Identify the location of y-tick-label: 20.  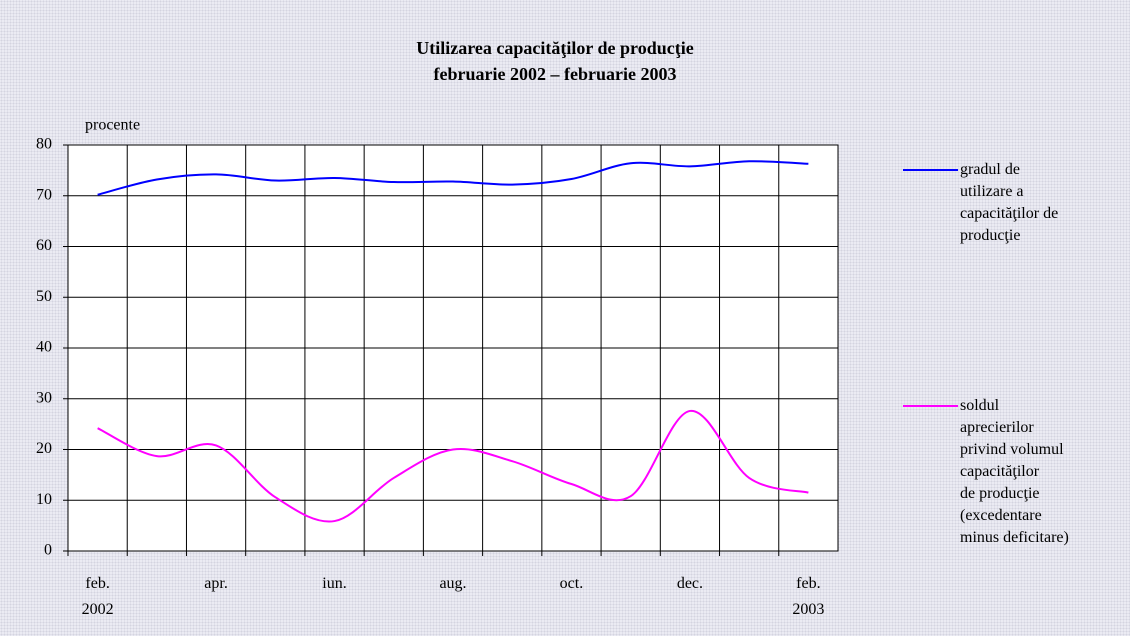
(44, 448).